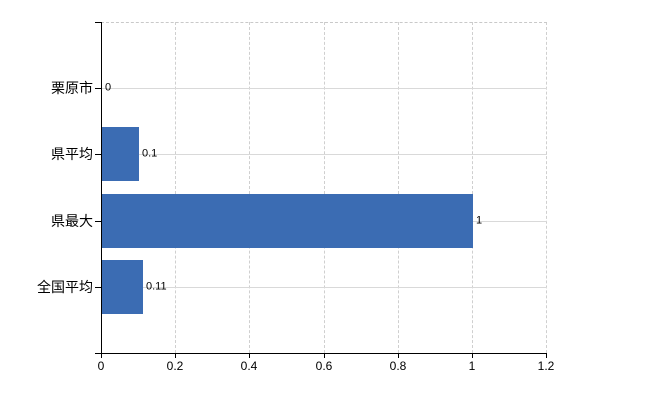 The image size is (650, 400). I want to click on y-axis, so click(101, 188).